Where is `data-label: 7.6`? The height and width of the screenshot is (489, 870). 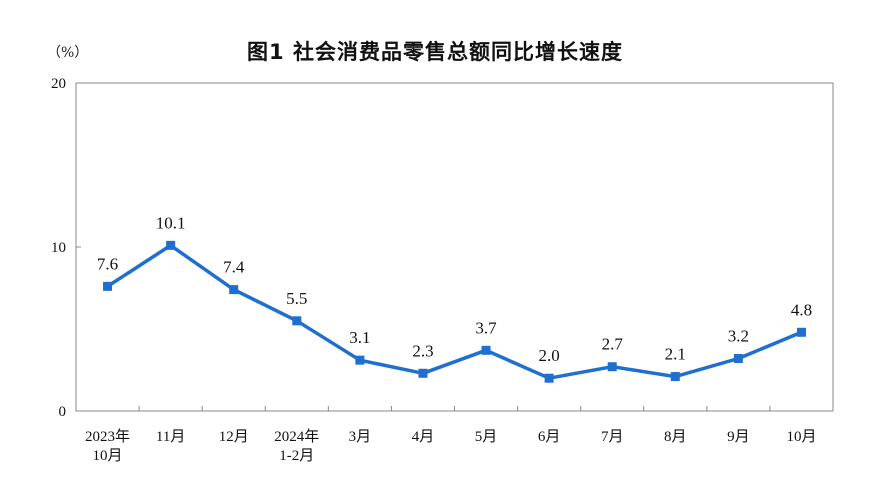
data-label: 7.6 is located at coordinates (107, 263).